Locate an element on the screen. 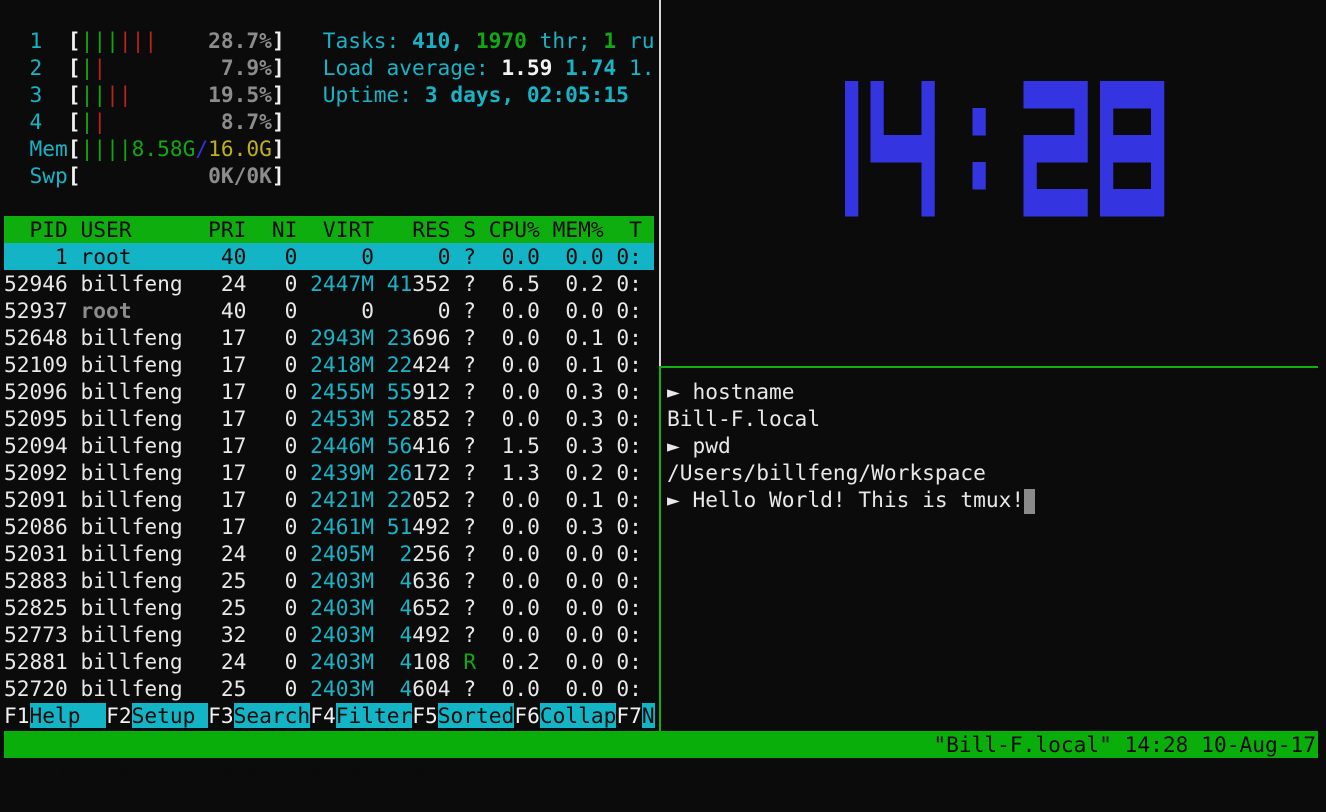 The image size is (1326, 812). clock-display is located at coordinates (1005, 149).